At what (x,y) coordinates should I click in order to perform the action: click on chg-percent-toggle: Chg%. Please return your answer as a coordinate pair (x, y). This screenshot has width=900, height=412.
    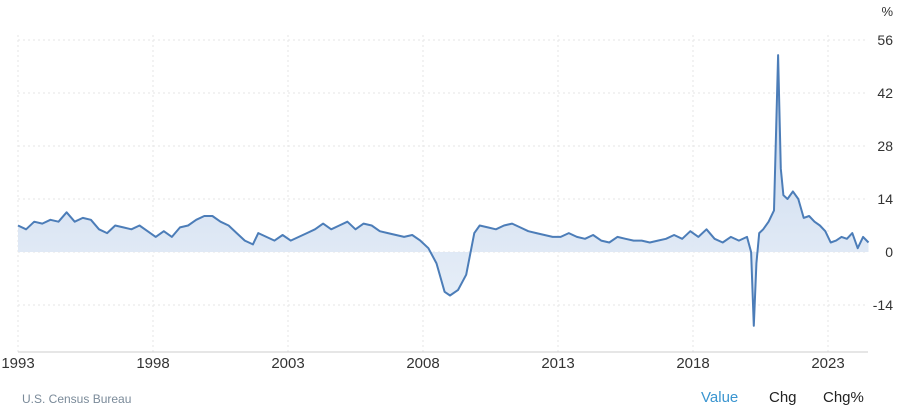
    Looking at the image, I should click on (843, 397).